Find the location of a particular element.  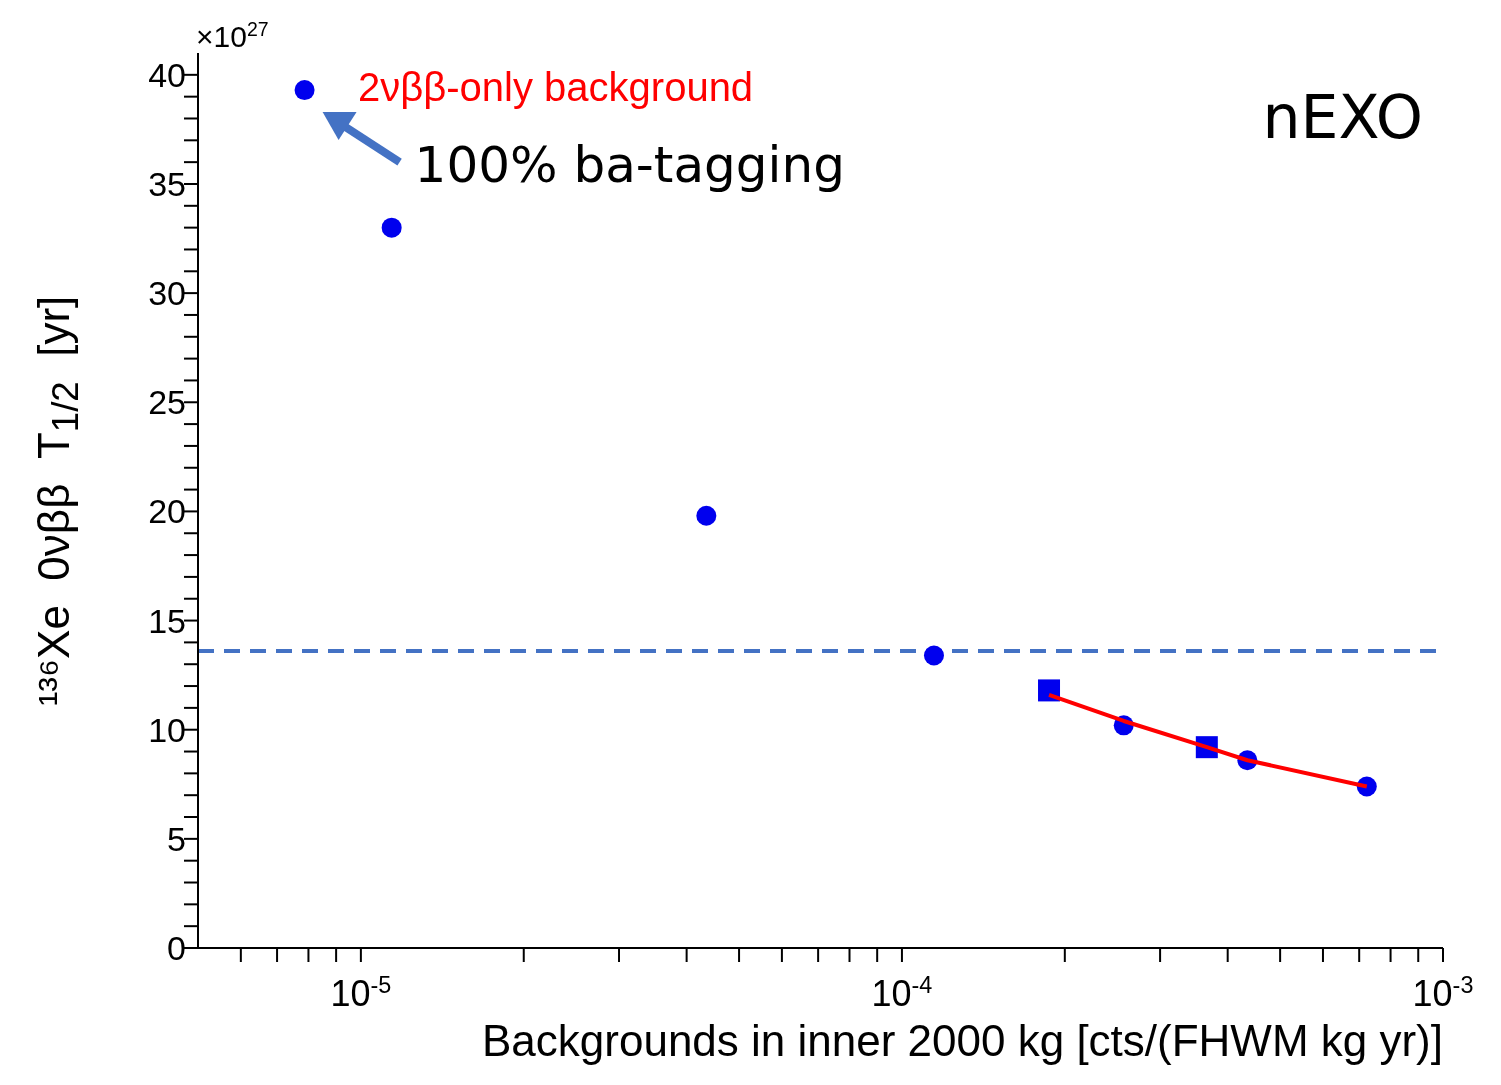

x-tick-label: 10$^{-5}$ is located at coordinates (361, 993).